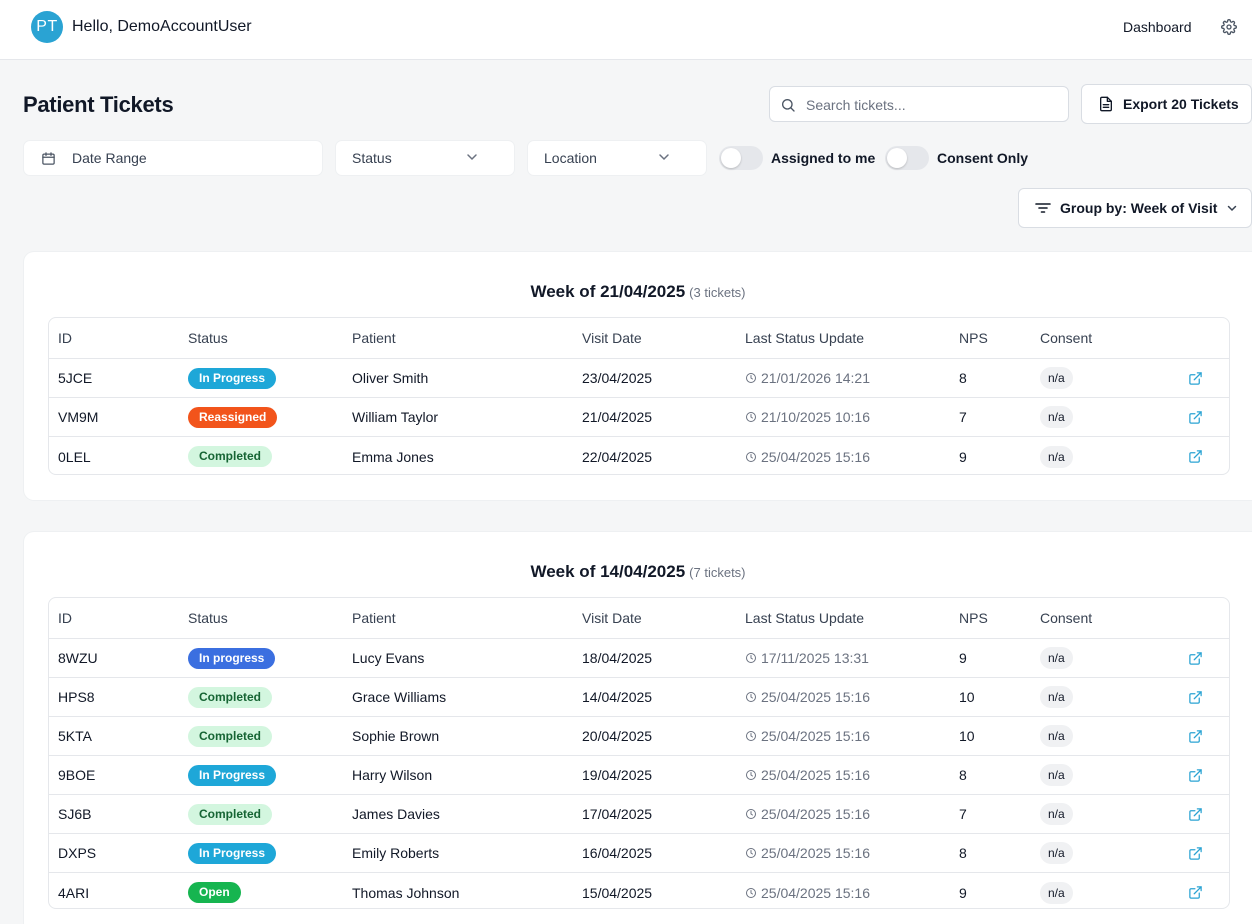 The width and height of the screenshot is (1252, 924). Describe the element at coordinates (78, 658) in the screenshot. I see `ticket-id: 8WZU` at that location.